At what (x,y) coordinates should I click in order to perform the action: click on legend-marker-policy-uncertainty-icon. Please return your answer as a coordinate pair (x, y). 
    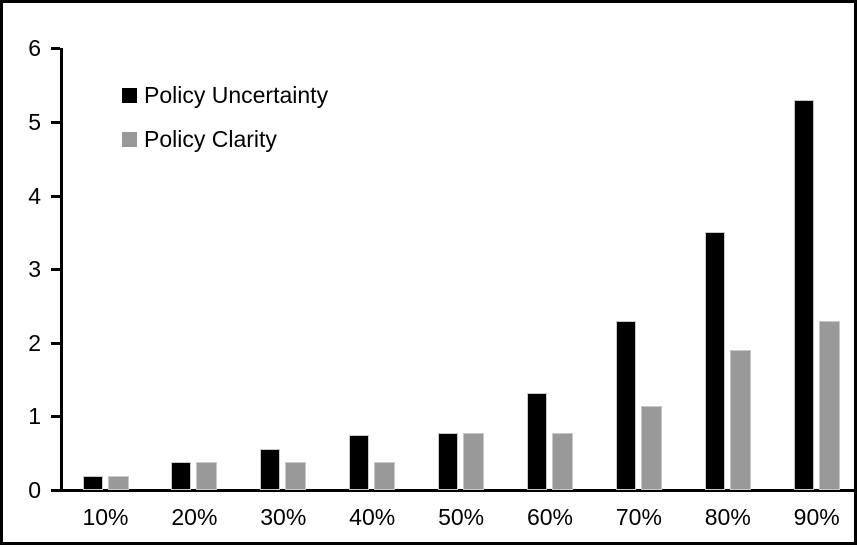
    Looking at the image, I should click on (129, 95).